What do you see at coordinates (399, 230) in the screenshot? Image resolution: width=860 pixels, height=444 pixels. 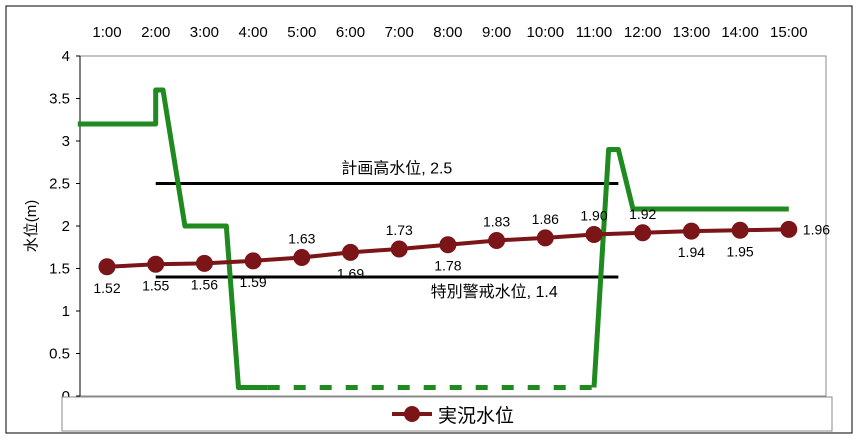 I see `data-label: 1.73` at bounding box center [399, 230].